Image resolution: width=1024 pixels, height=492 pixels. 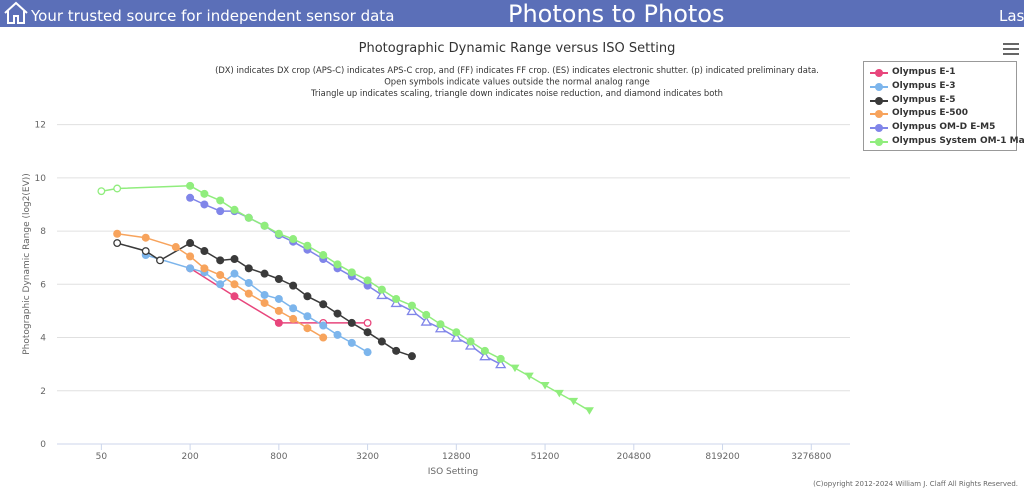 What do you see at coordinates (944, 127) in the screenshot?
I see `legend-label: Olympus OM-D E-M5` at bounding box center [944, 127].